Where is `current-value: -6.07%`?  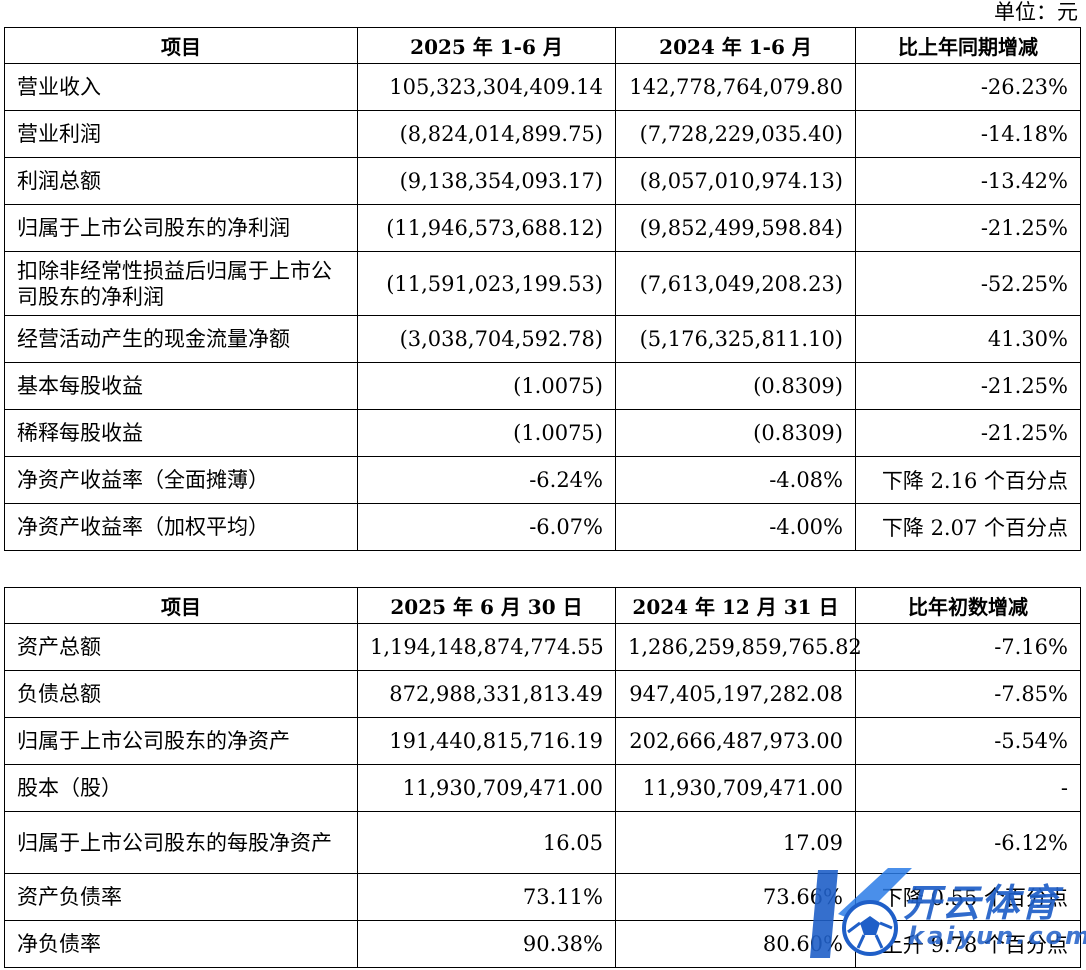 current-value: -6.07% is located at coordinates (486, 527).